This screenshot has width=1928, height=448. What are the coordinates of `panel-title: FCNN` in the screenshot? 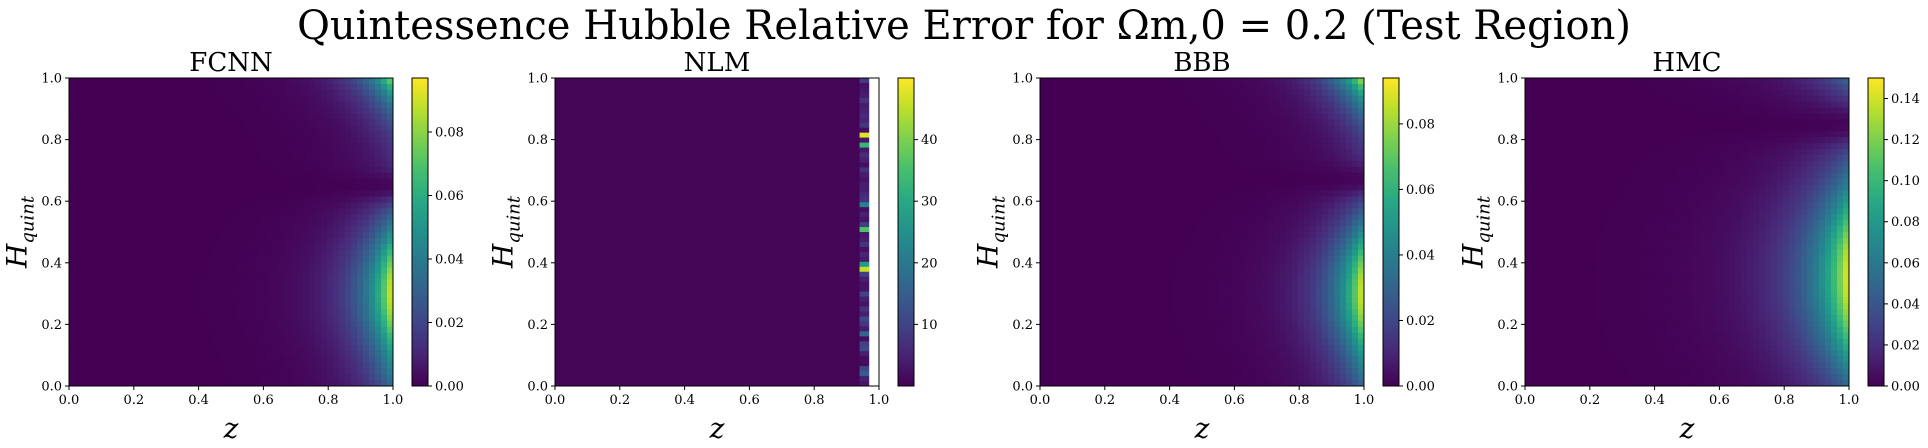 It's located at (231, 63).